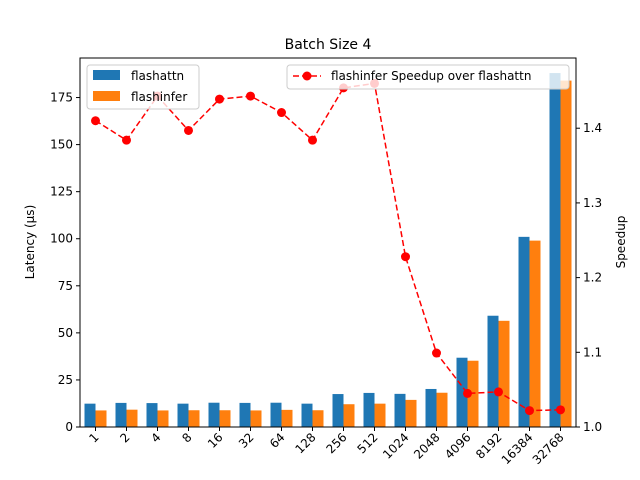 The image size is (640, 480). I want to click on x-tick-label-16: 16, so click(215, 440).